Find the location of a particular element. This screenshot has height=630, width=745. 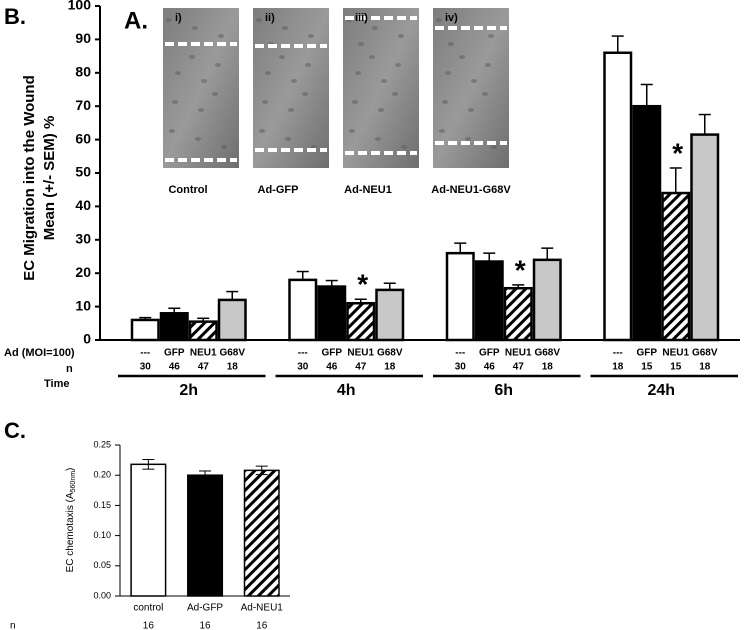

bar-label: --- is located at coordinates (145, 353).